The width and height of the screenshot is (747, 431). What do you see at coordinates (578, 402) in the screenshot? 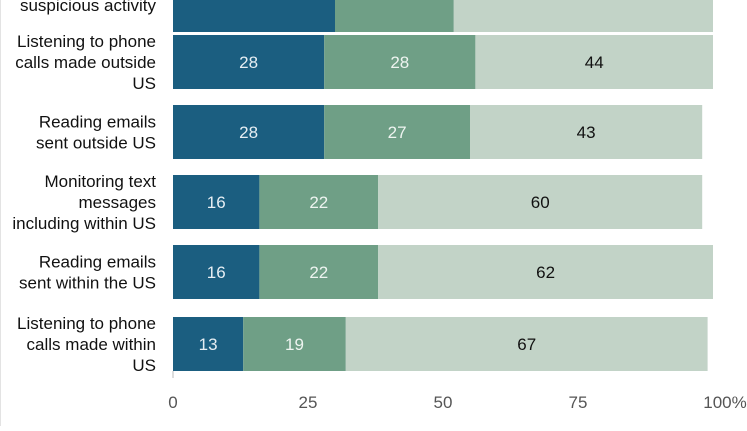
I see `x-tick-label: 75` at bounding box center [578, 402].